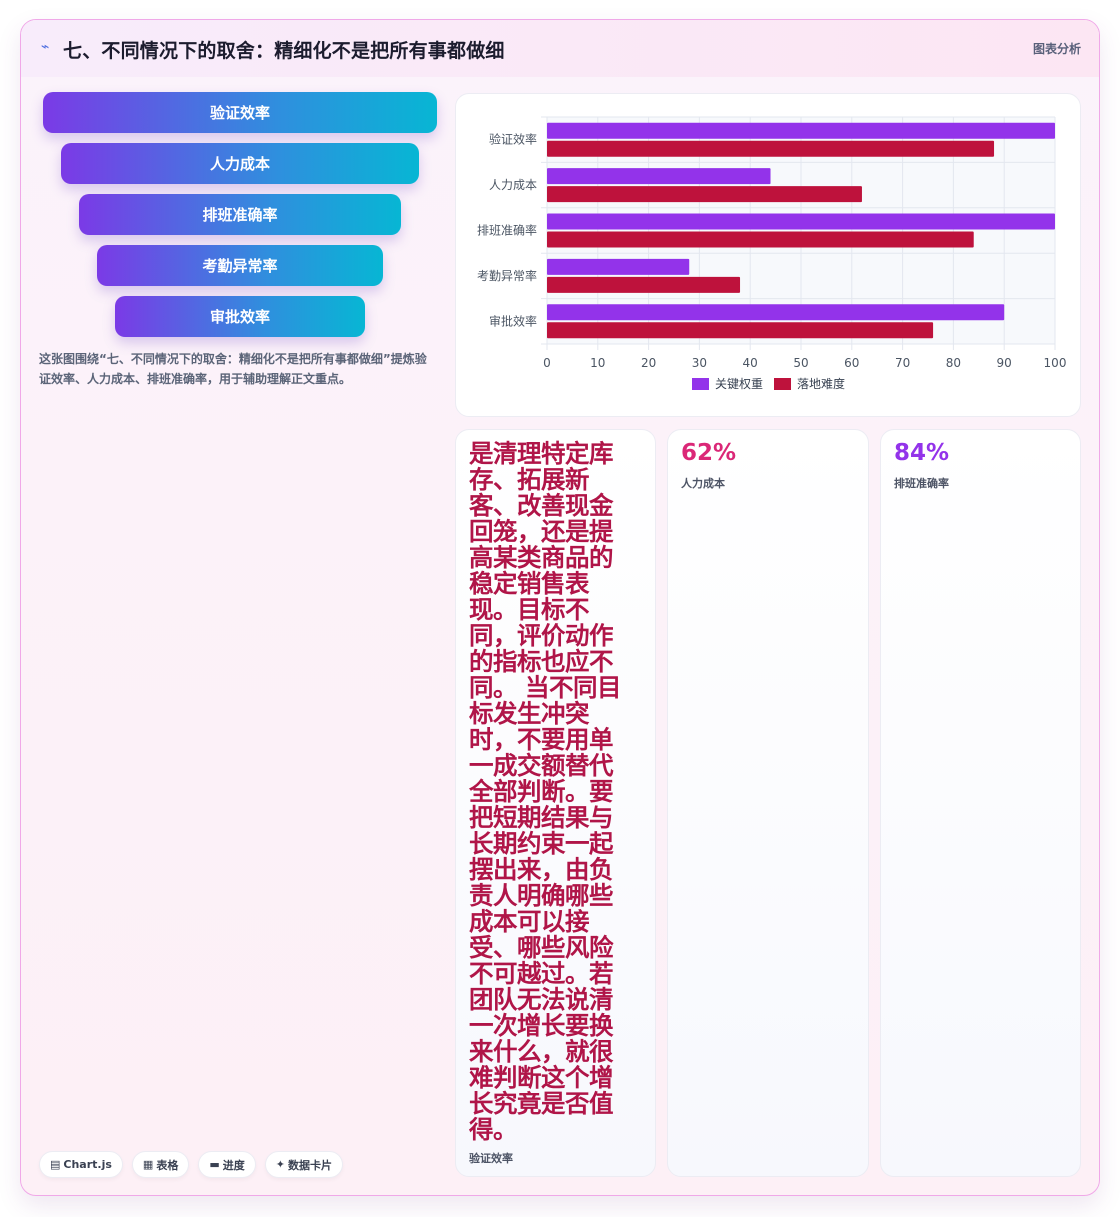 The image size is (1120, 1217). Describe the element at coordinates (1056, 49) in the screenshot. I see `header-tag: 图表分析` at that location.